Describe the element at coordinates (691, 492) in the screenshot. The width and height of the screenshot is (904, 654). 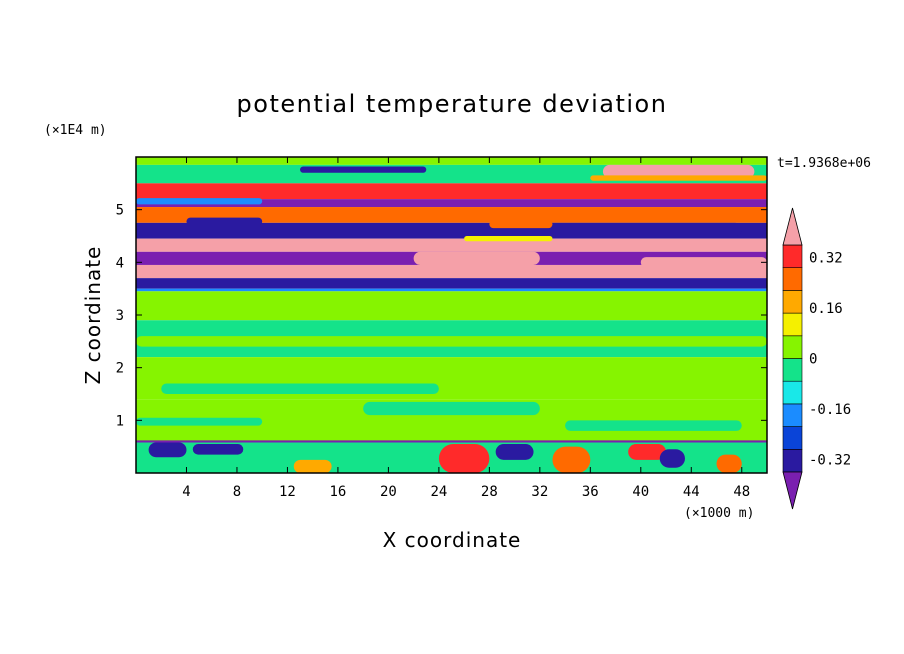
I see `x-tick-label: 44` at that location.